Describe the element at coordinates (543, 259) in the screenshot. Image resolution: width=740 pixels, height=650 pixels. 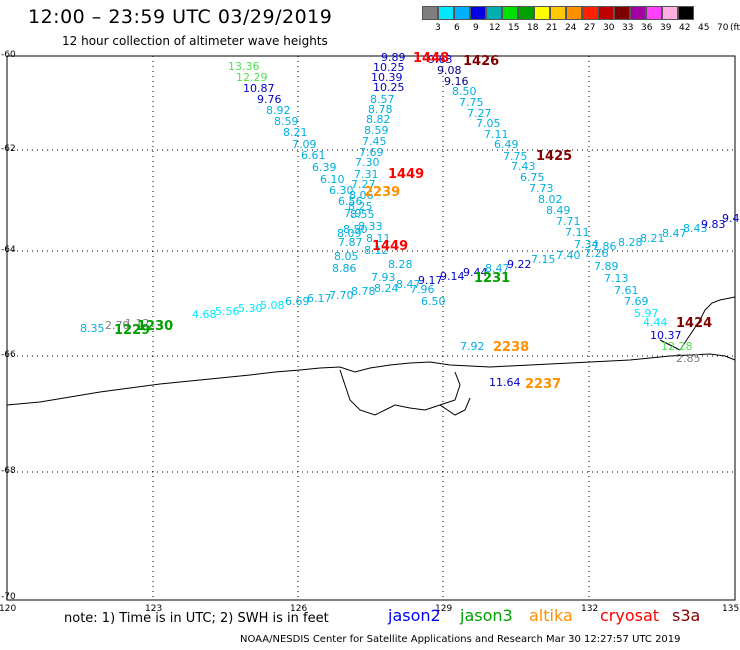
I see `wave-height-label: 7.15` at that location.